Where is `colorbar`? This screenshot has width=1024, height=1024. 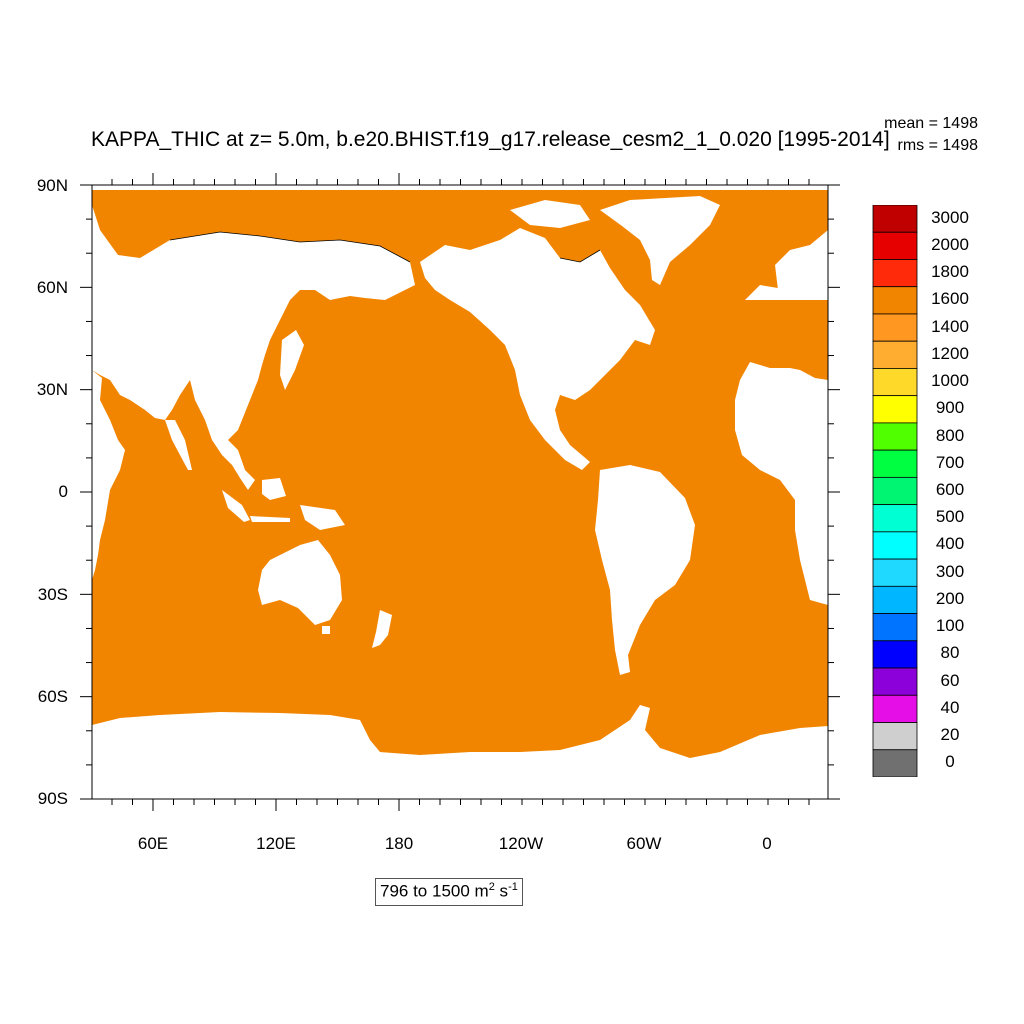 colorbar is located at coordinates (895, 491).